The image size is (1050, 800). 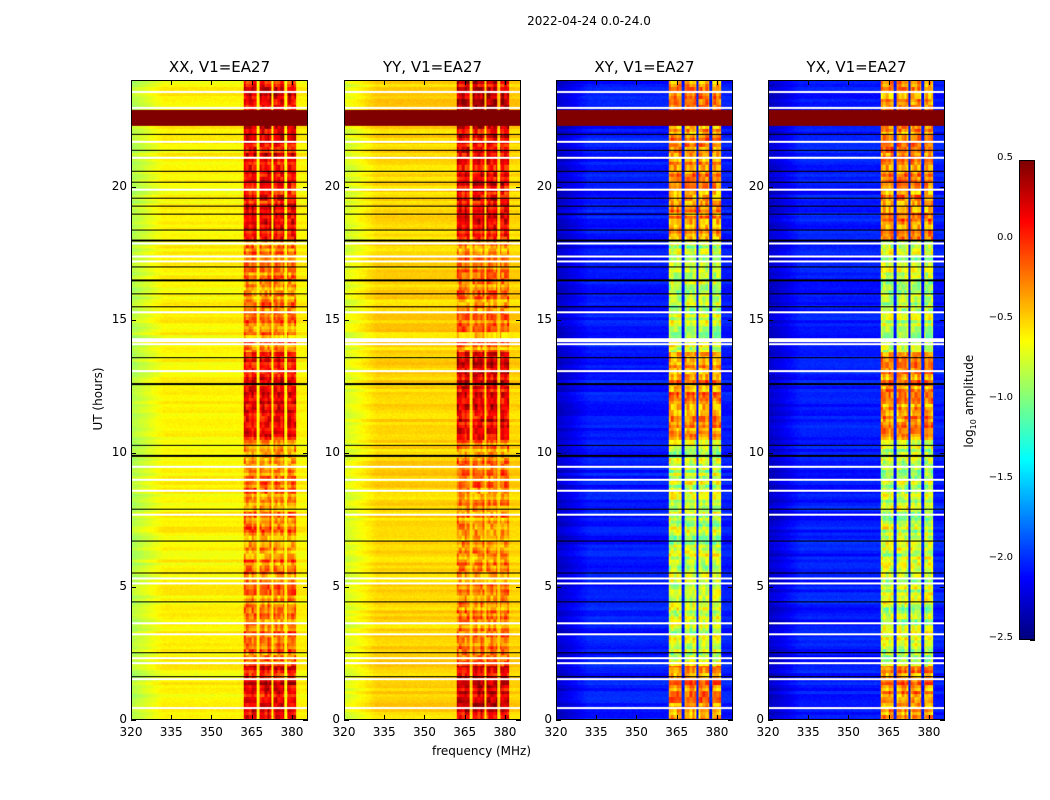 I want to click on y-axis-label: UT (hours), so click(x=98, y=399).